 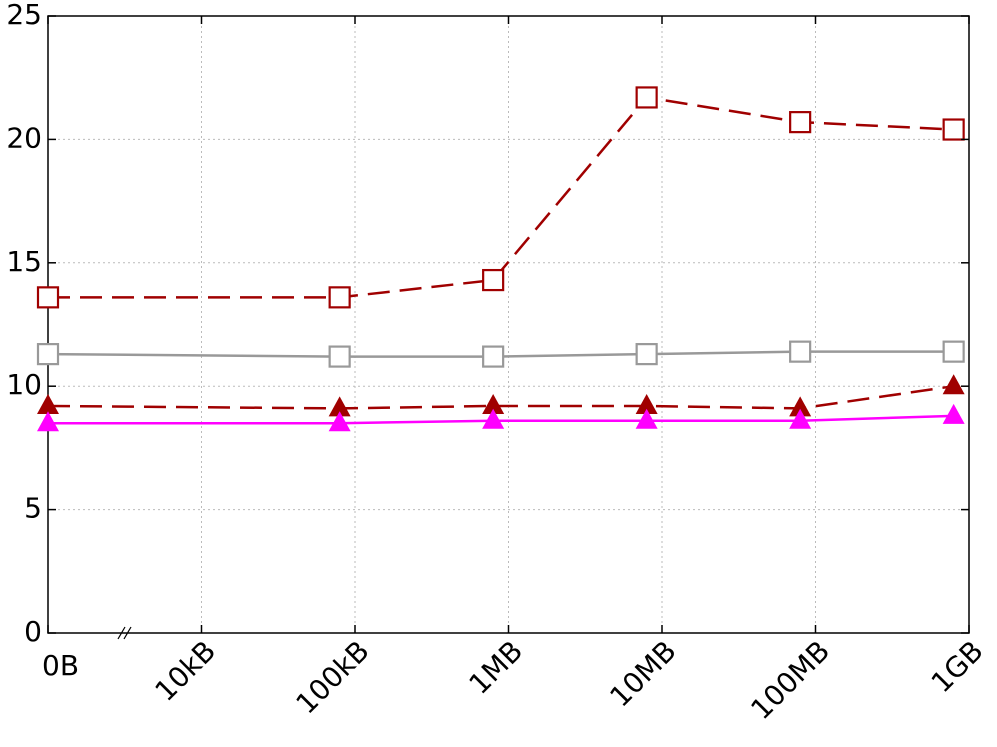 What do you see at coordinates (24, 384) in the screenshot?
I see `y-tick-label: 10` at bounding box center [24, 384].